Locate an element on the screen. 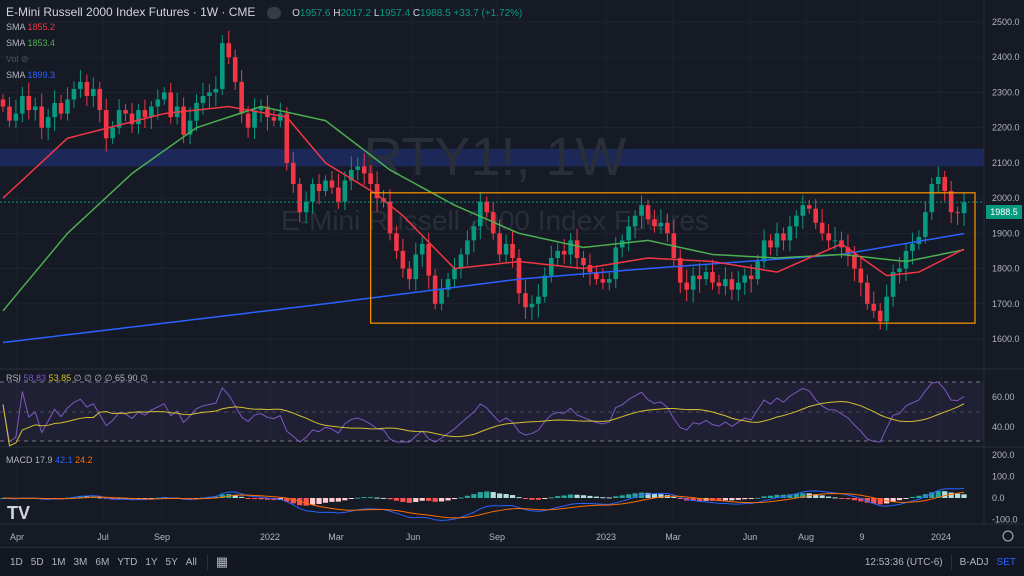  range-button-5y: 5Y is located at coordinates (171, 562).